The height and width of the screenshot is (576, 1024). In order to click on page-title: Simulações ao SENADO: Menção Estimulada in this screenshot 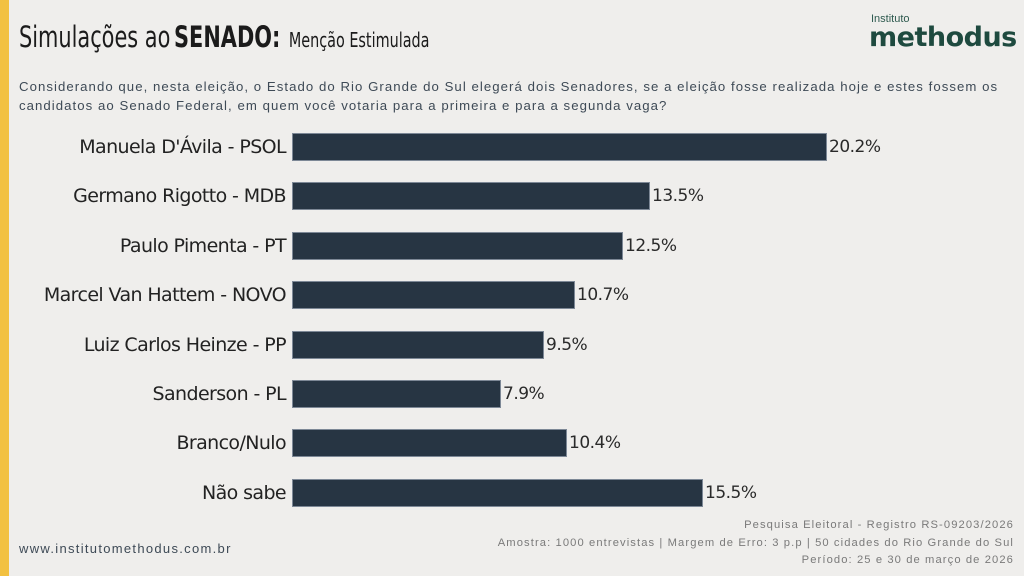, I will do `click(275, 37)`.